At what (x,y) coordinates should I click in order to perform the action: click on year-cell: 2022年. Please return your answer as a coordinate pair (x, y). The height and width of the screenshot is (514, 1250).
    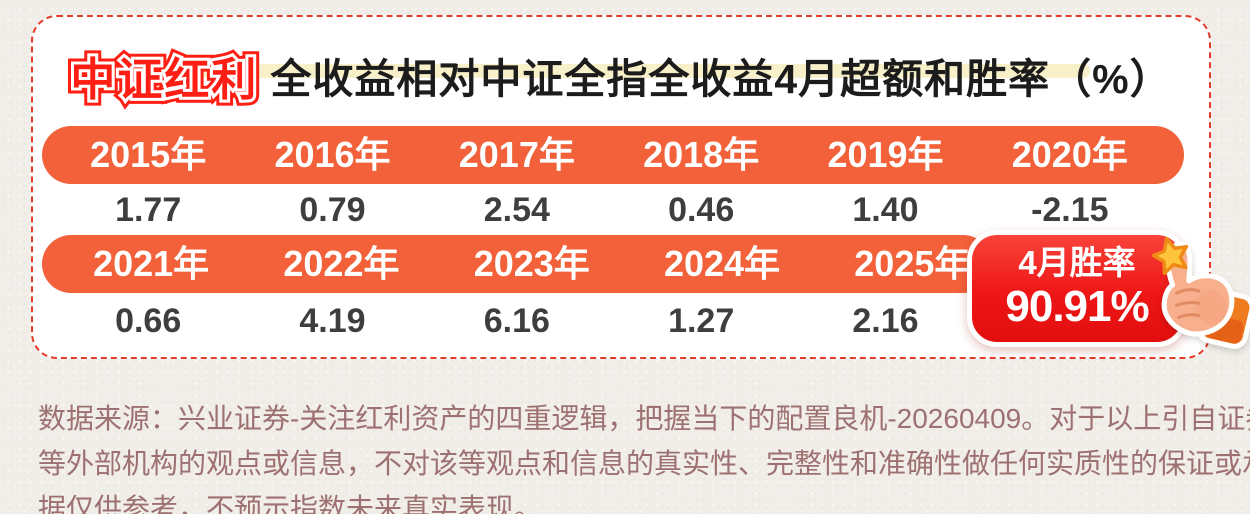
    Looking at the image, I should click on (341, 263).